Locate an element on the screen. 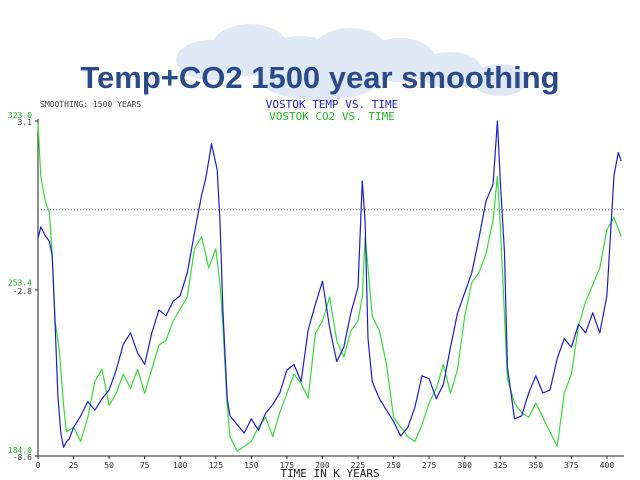 This screenshot has width=640, height=480. x-tick-label: 375 is located at coordinates (571, 465).